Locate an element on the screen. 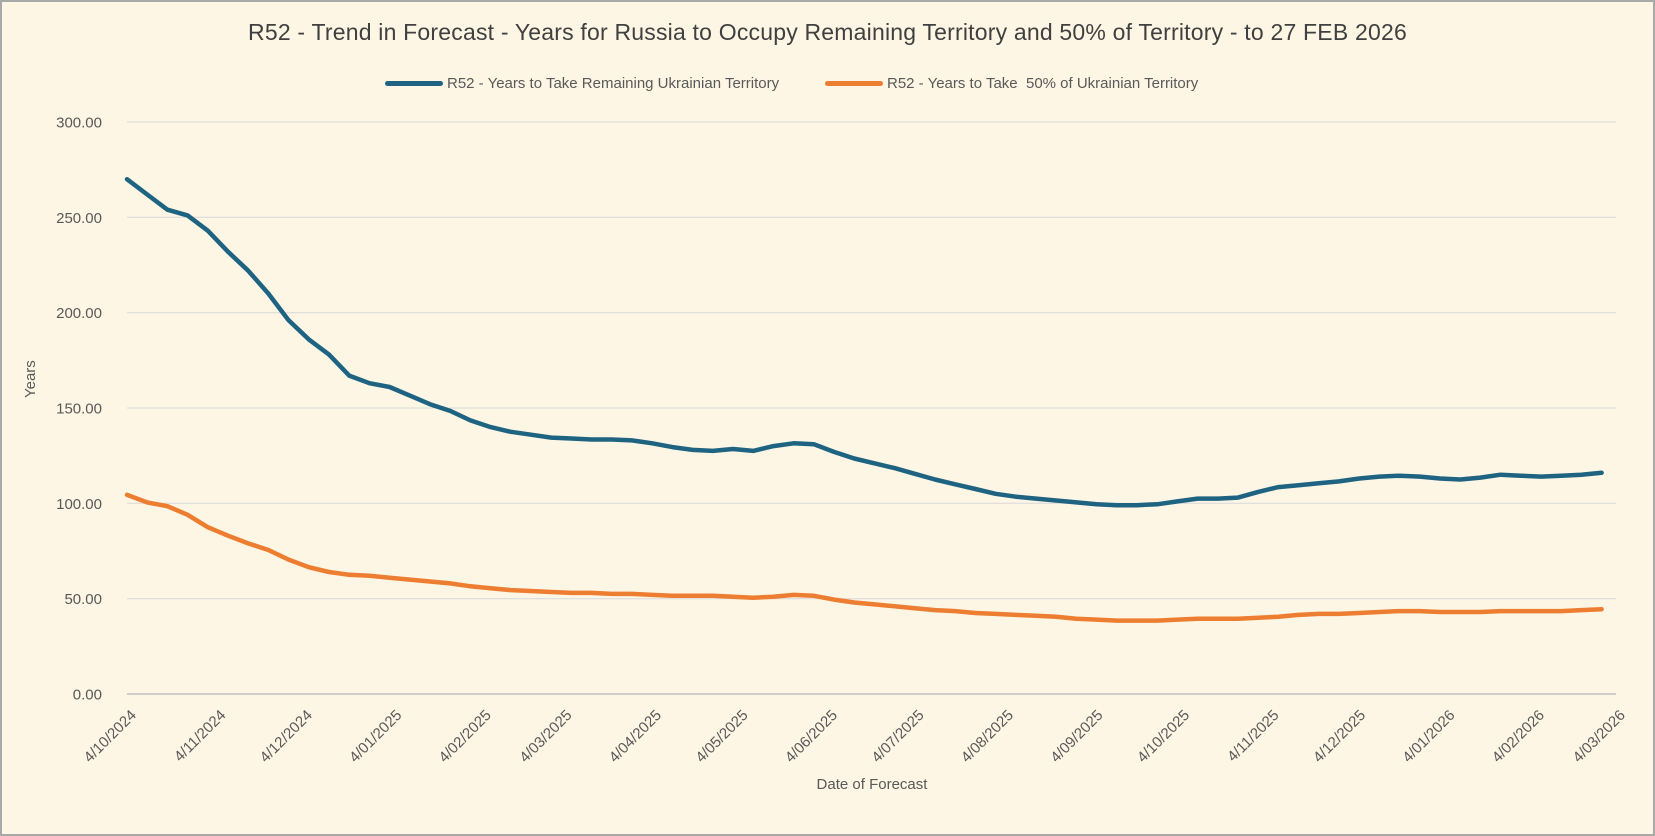 The height and width of the screenshot is (836, 1655). legend-swatch-remaining-territory is located at coordinates (414, 83).